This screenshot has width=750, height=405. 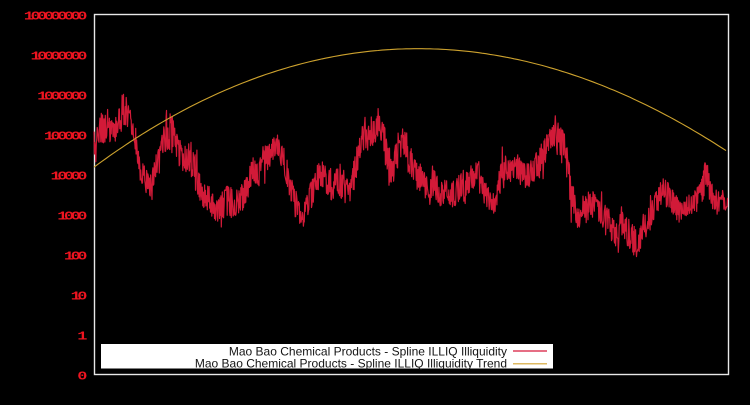 I want to click on svg-text: 10000, so click(x=69, y=176).